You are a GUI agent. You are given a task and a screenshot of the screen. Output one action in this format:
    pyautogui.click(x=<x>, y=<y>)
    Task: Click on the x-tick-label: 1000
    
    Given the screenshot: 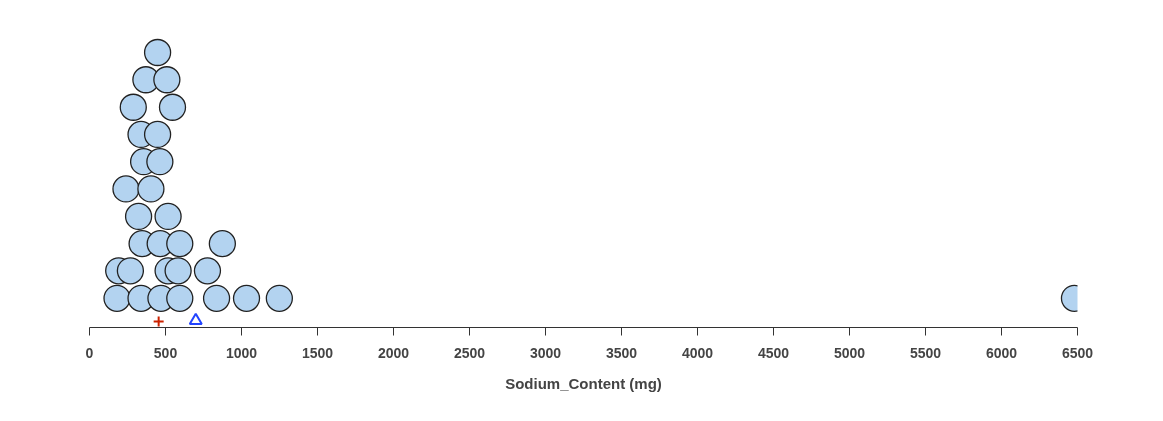 What is the action you would take?
    pyautogui.click(x=241, y=352)
    